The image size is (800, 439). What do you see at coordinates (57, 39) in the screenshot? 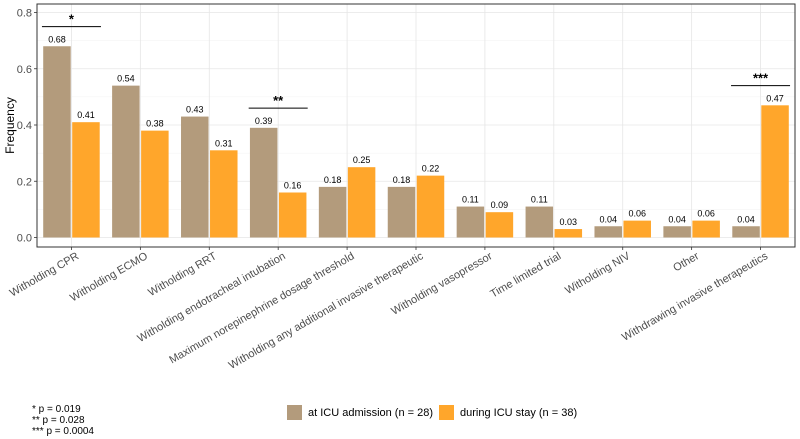
I see `bar-value-label: 0.68` at bounding box center [57, 39].